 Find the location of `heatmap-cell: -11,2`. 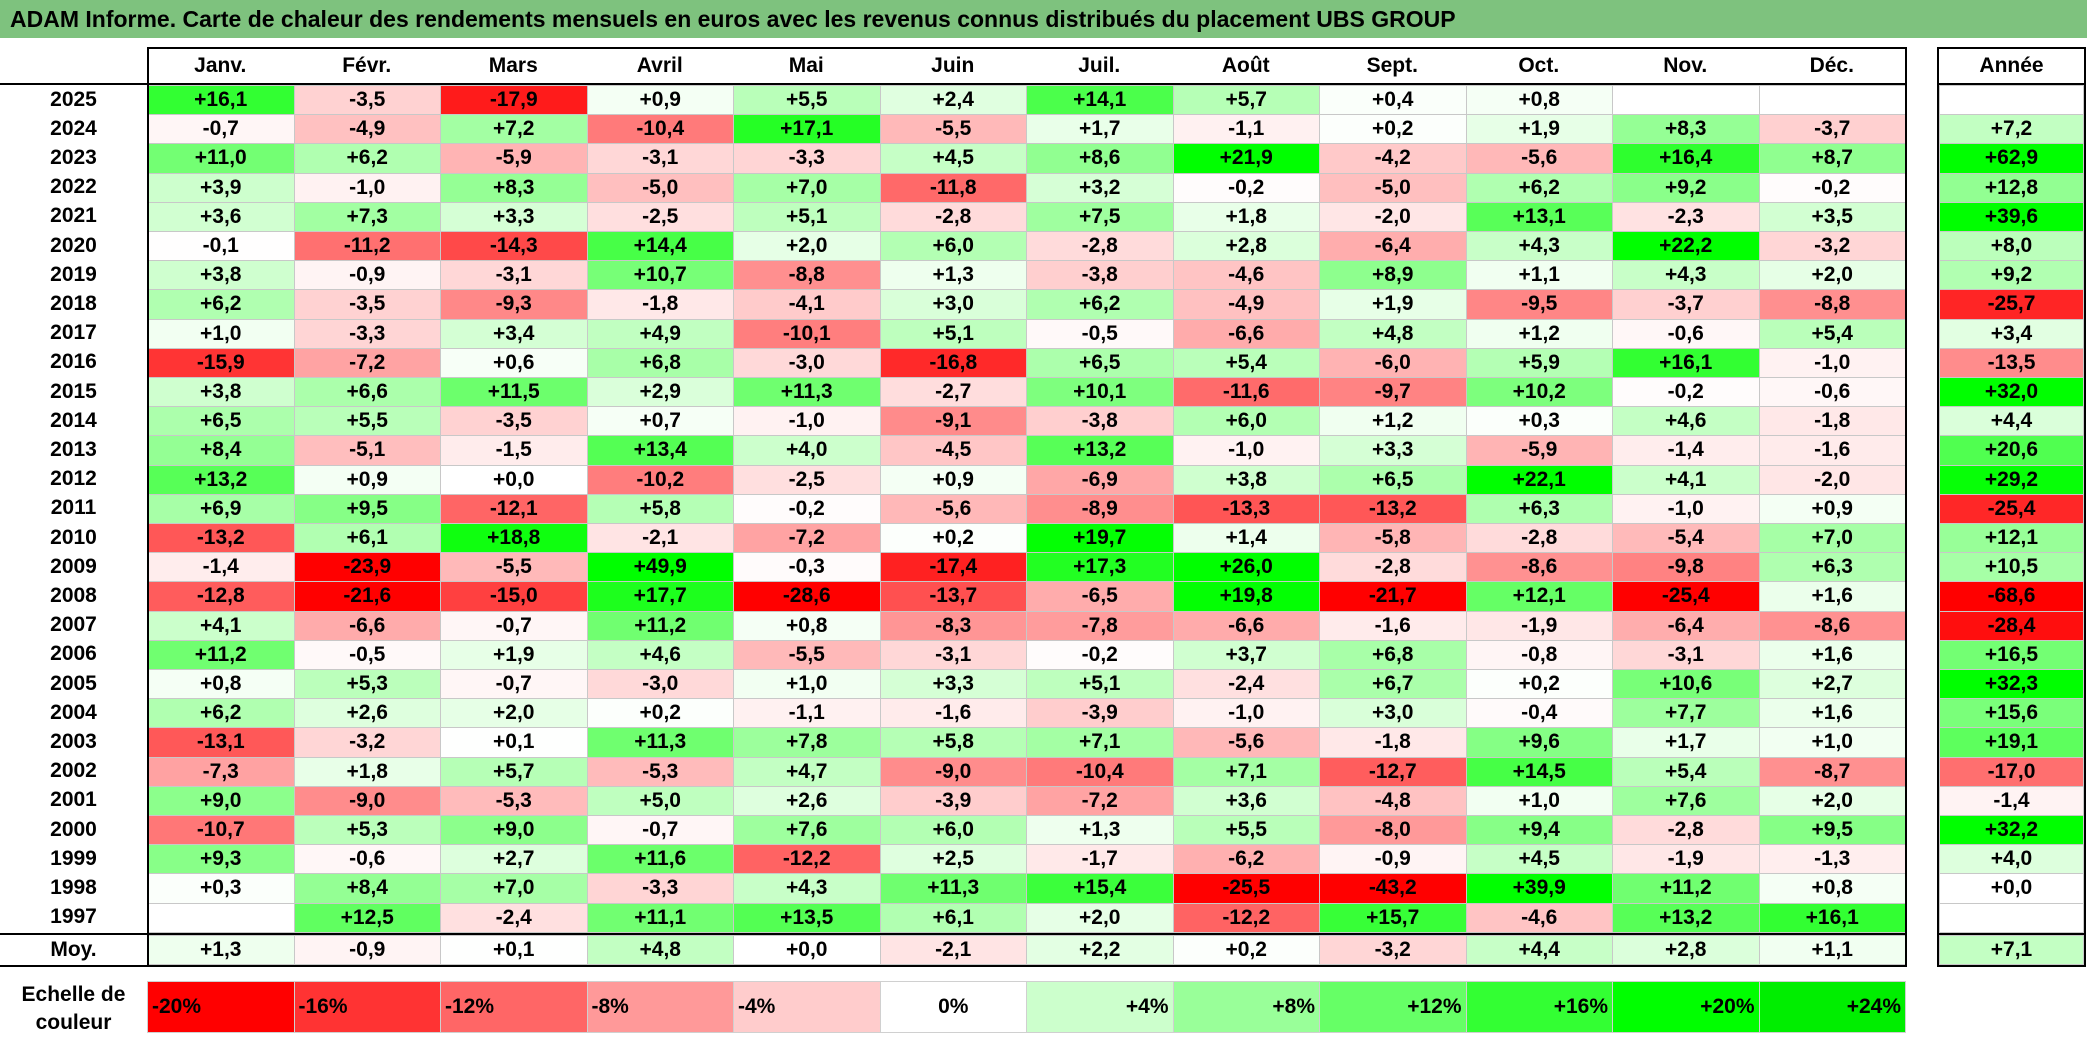

heatmap-cell: -11,2 is located at coordinates (367, 246).